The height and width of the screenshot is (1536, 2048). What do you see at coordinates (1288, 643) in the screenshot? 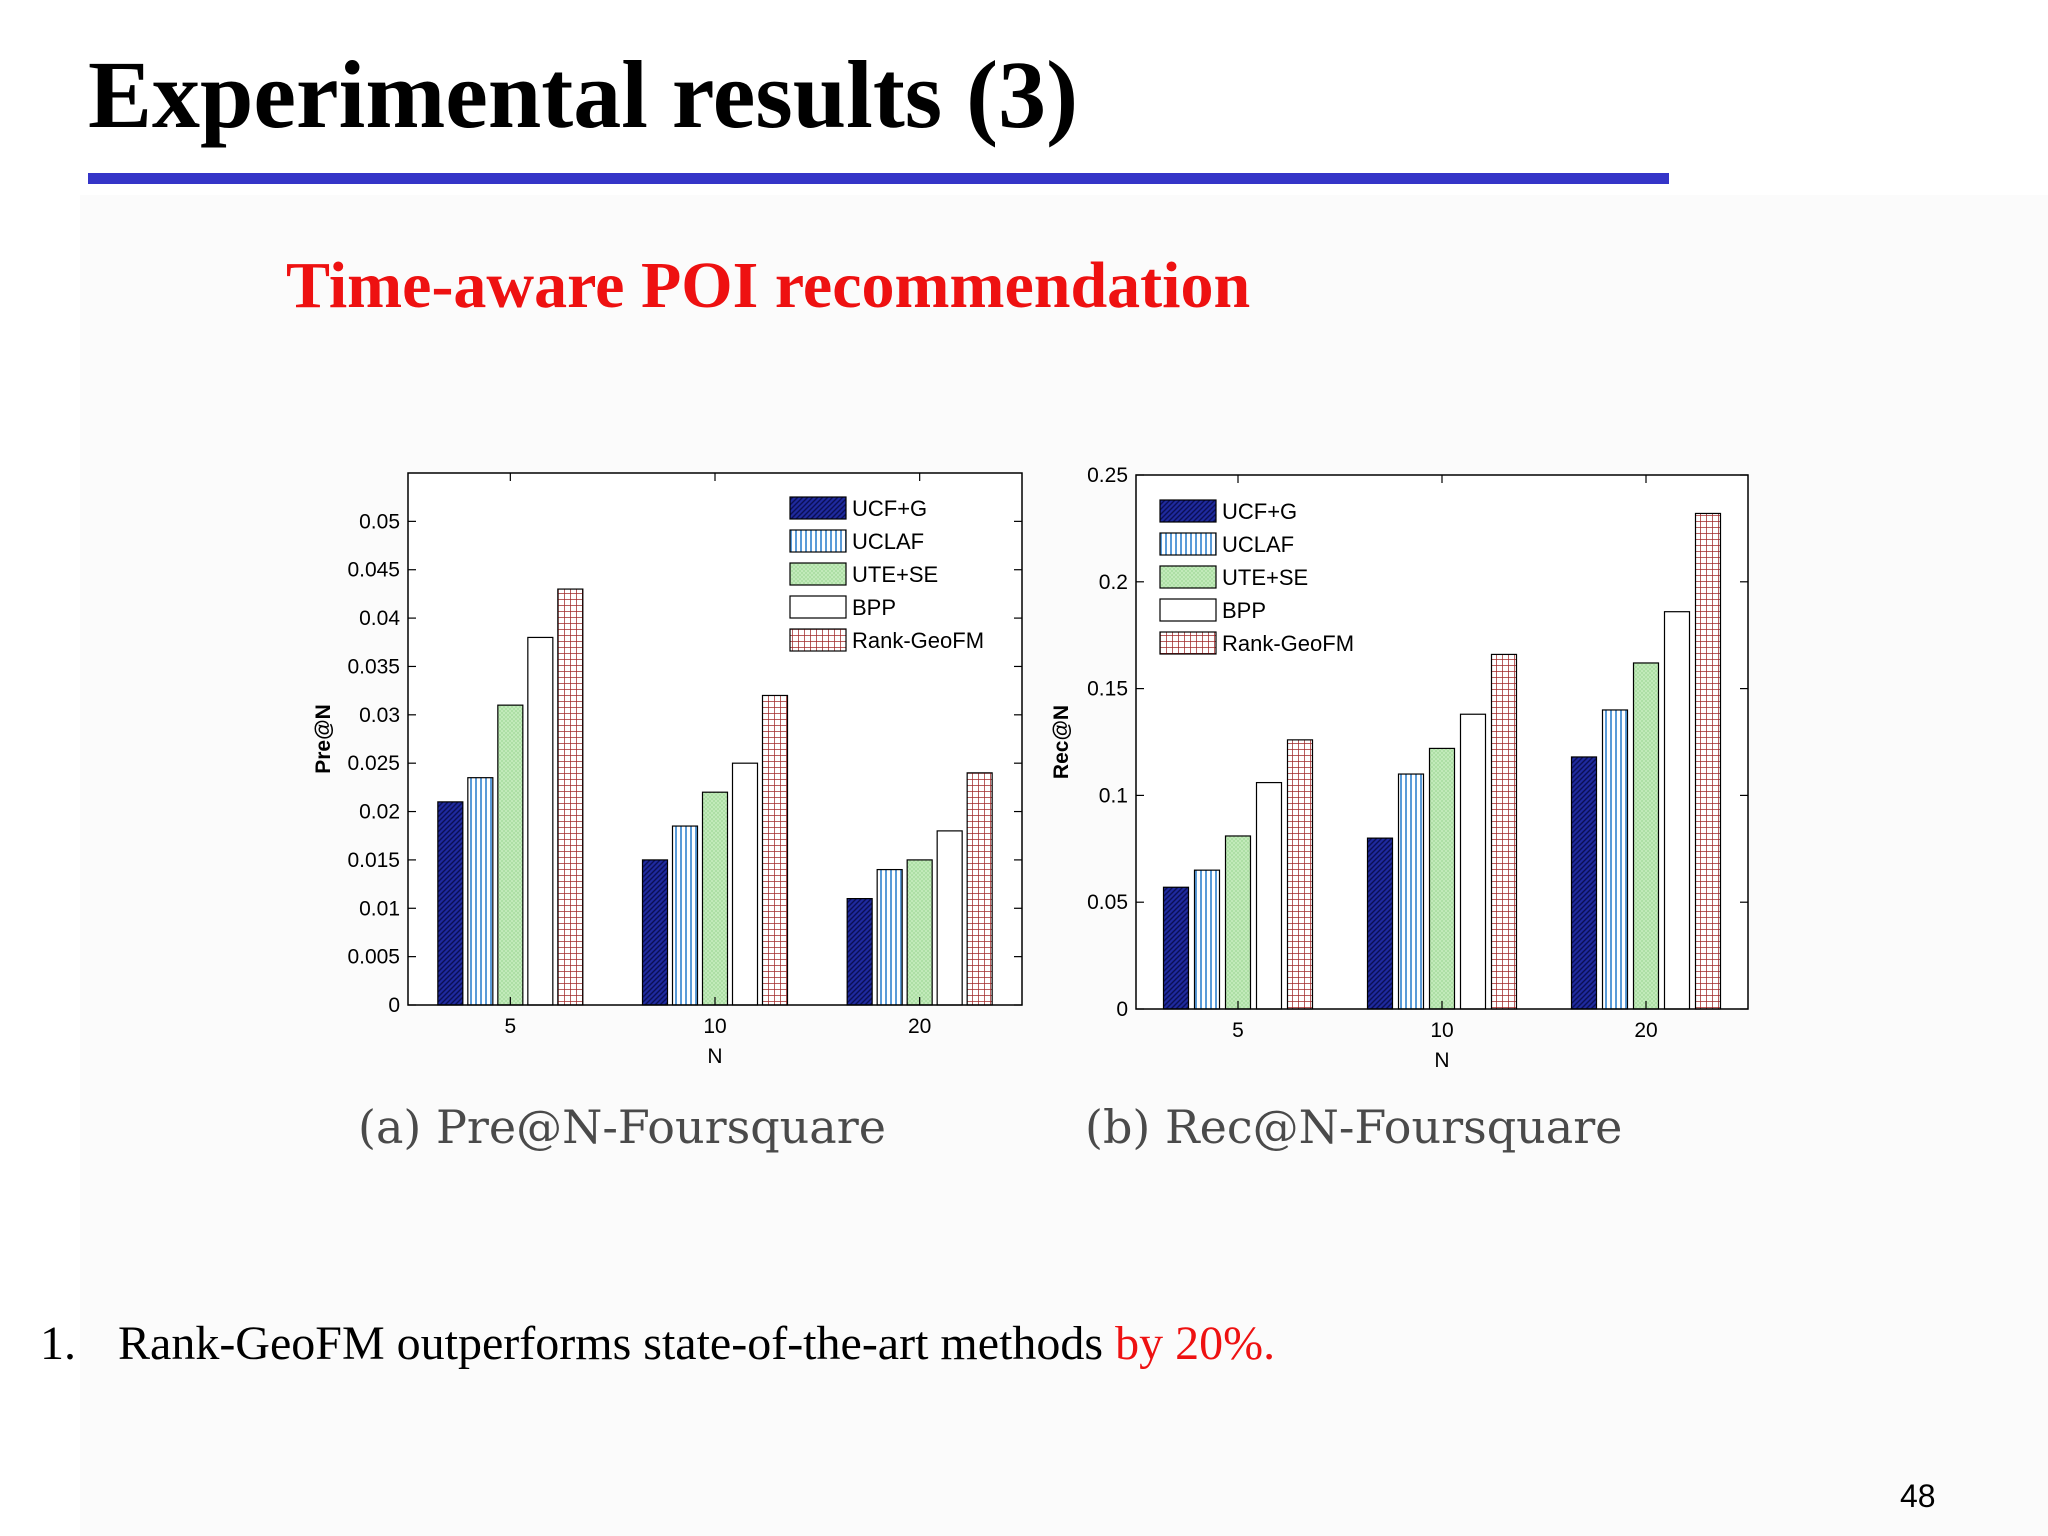
I see `rec-legend-label-rank-geofm: Rank-GeoFM` at bounding box center [1288, 643].